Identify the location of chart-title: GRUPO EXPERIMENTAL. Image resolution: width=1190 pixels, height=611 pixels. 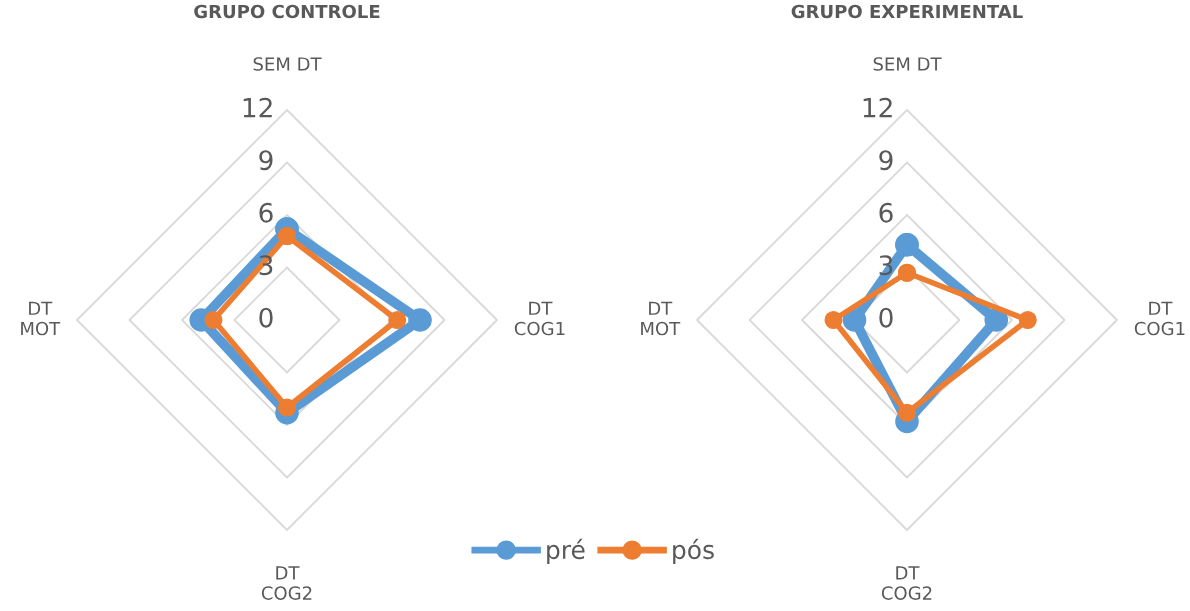
(907, 11).